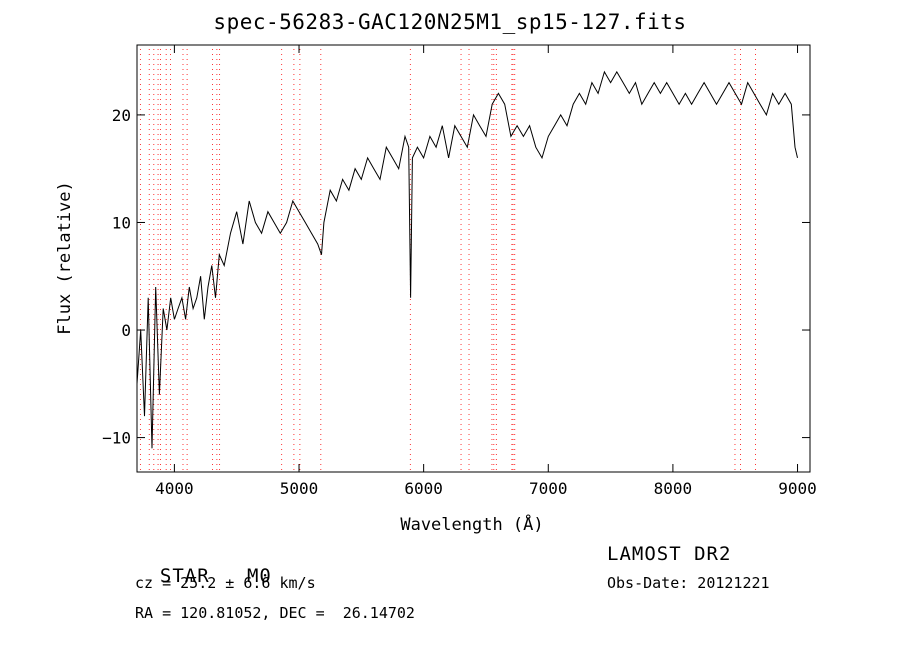 The image size is (900, 650). I want to click on observation-date: Obs-Date: 20121221, so click(688, 583).